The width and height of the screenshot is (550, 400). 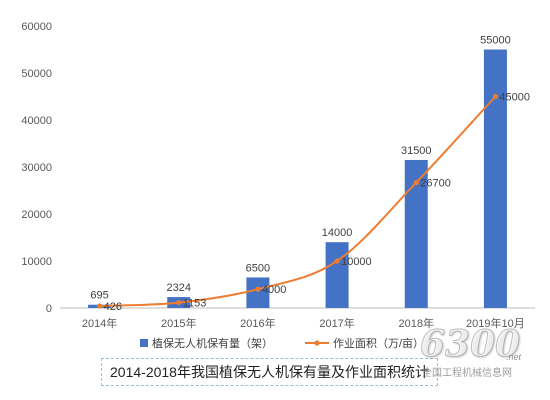 What do you see at coordinates (317, 343) in the screenshot?
I see `legend-line-marker` at bounding box center [317, 343].